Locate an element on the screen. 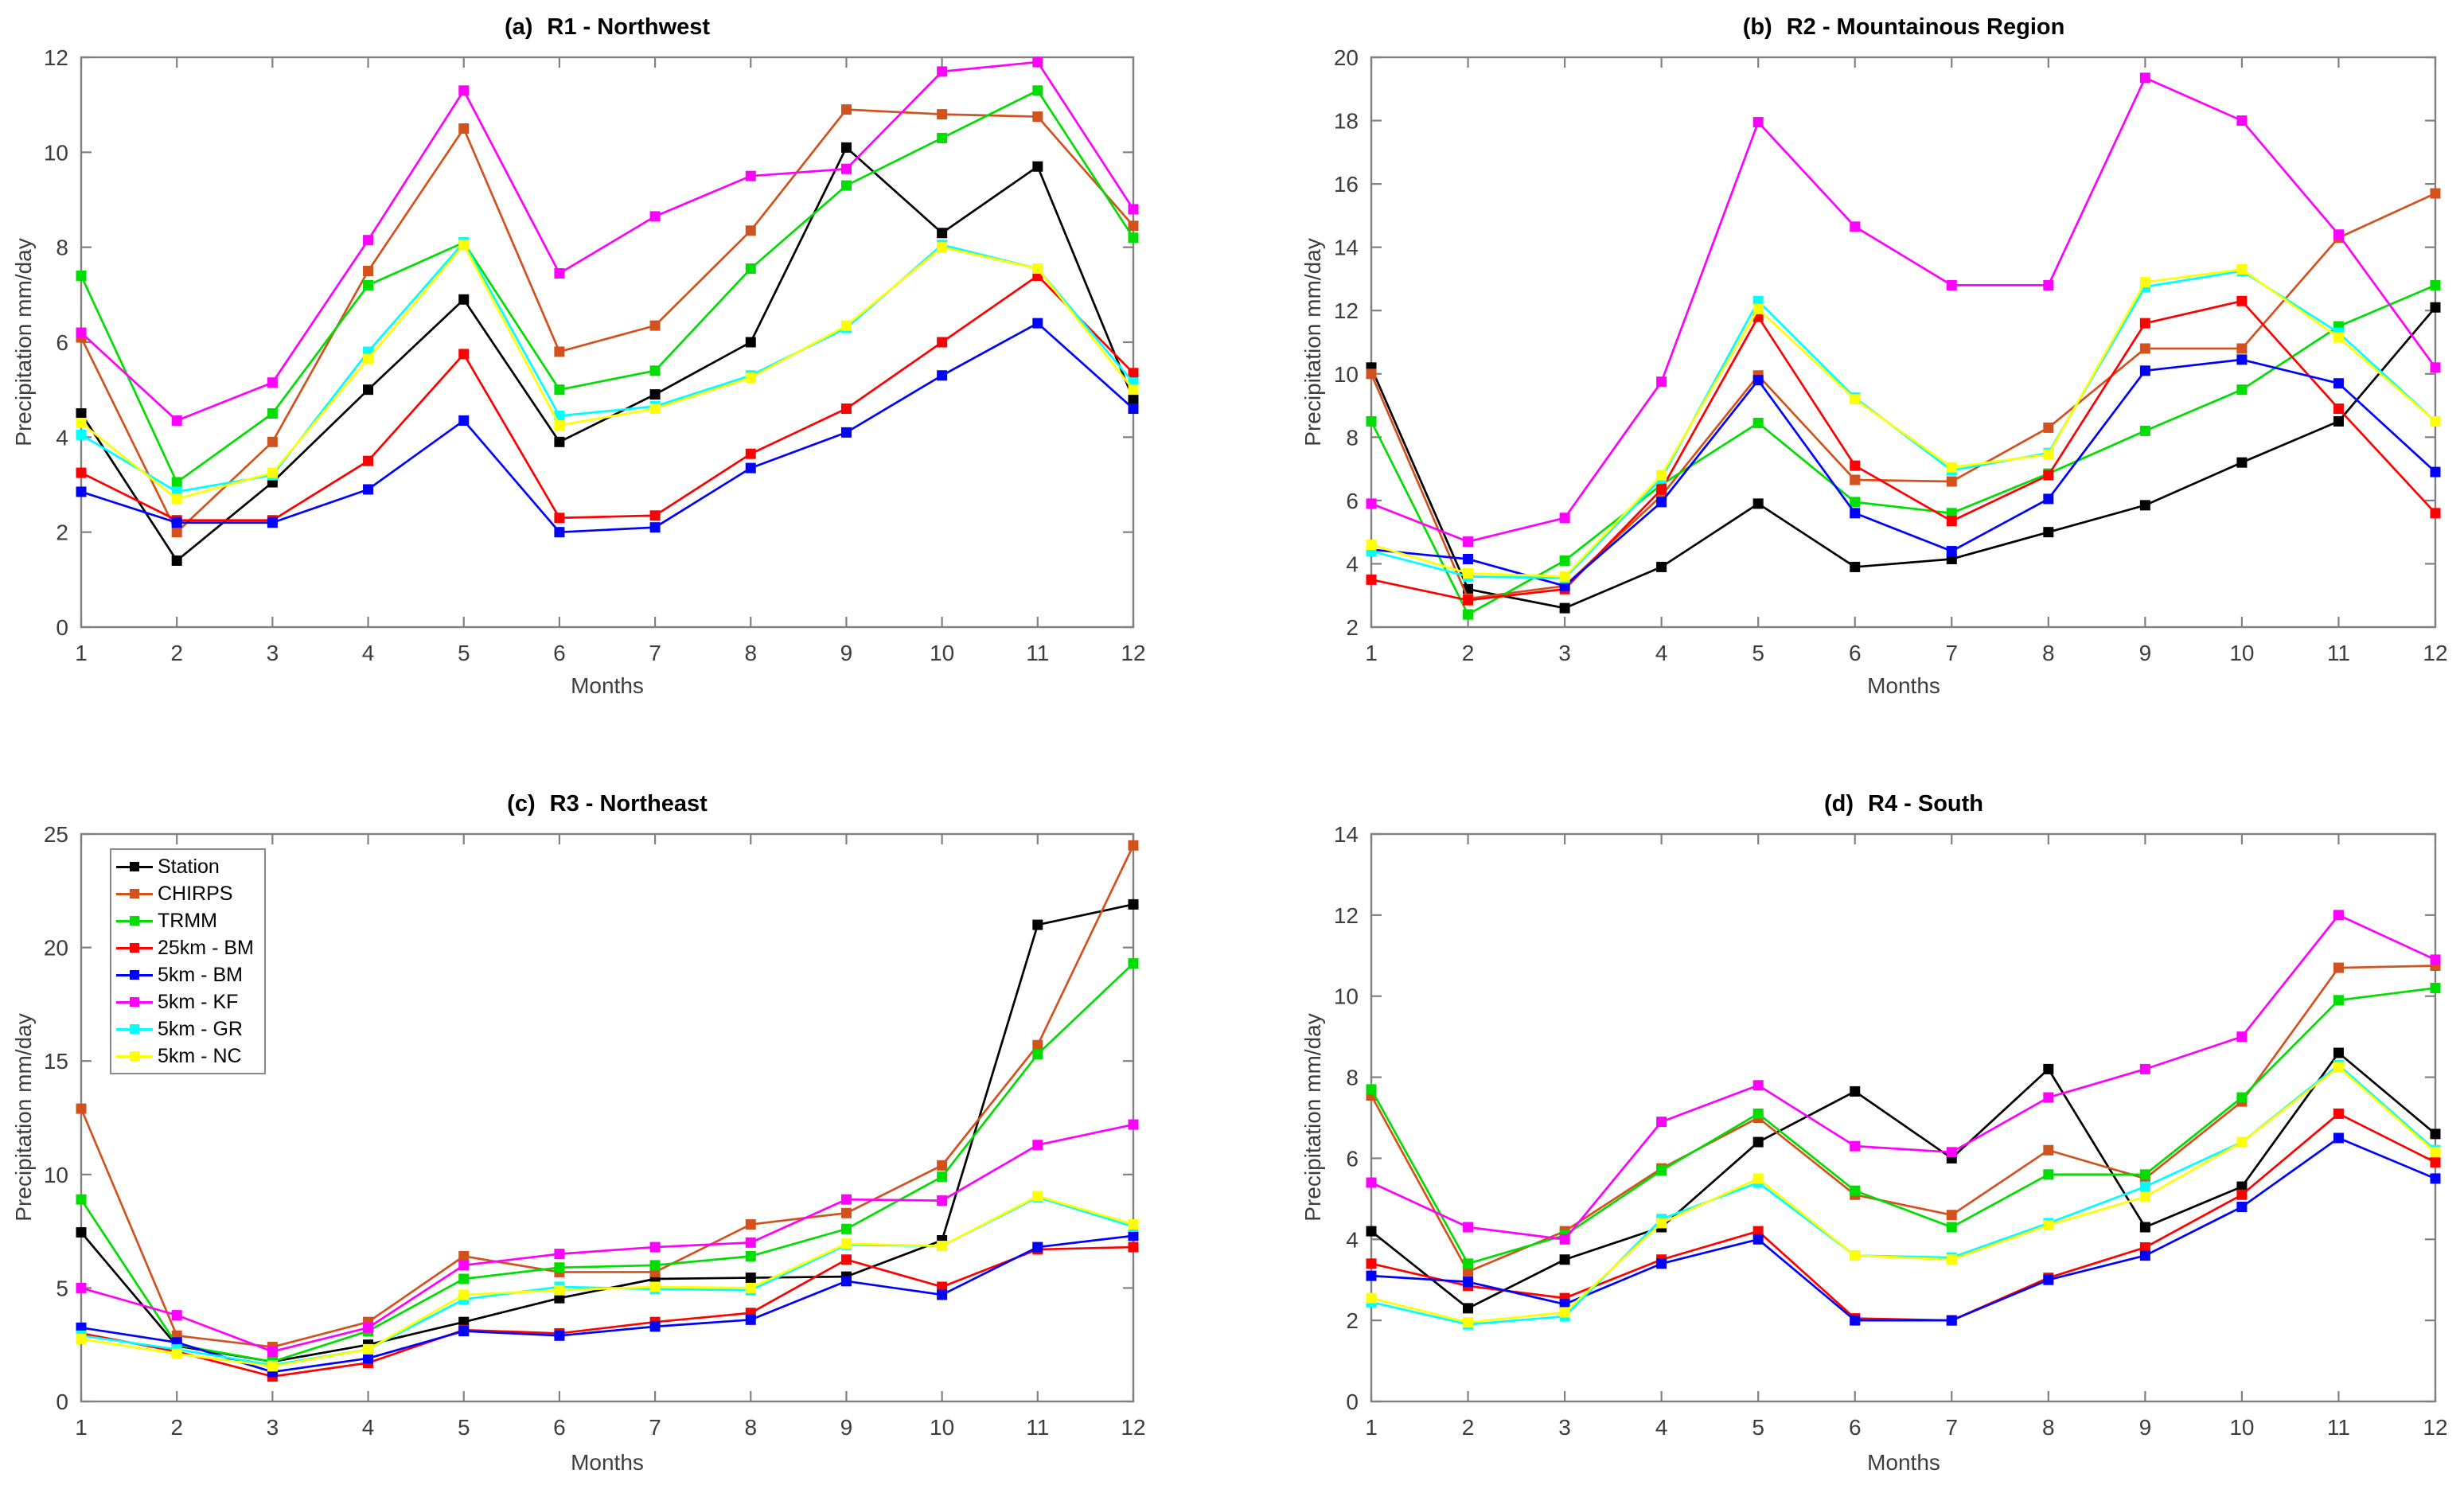 The image size is (2464, 1489). series-5km-KF is located at coordinates (607, 241).